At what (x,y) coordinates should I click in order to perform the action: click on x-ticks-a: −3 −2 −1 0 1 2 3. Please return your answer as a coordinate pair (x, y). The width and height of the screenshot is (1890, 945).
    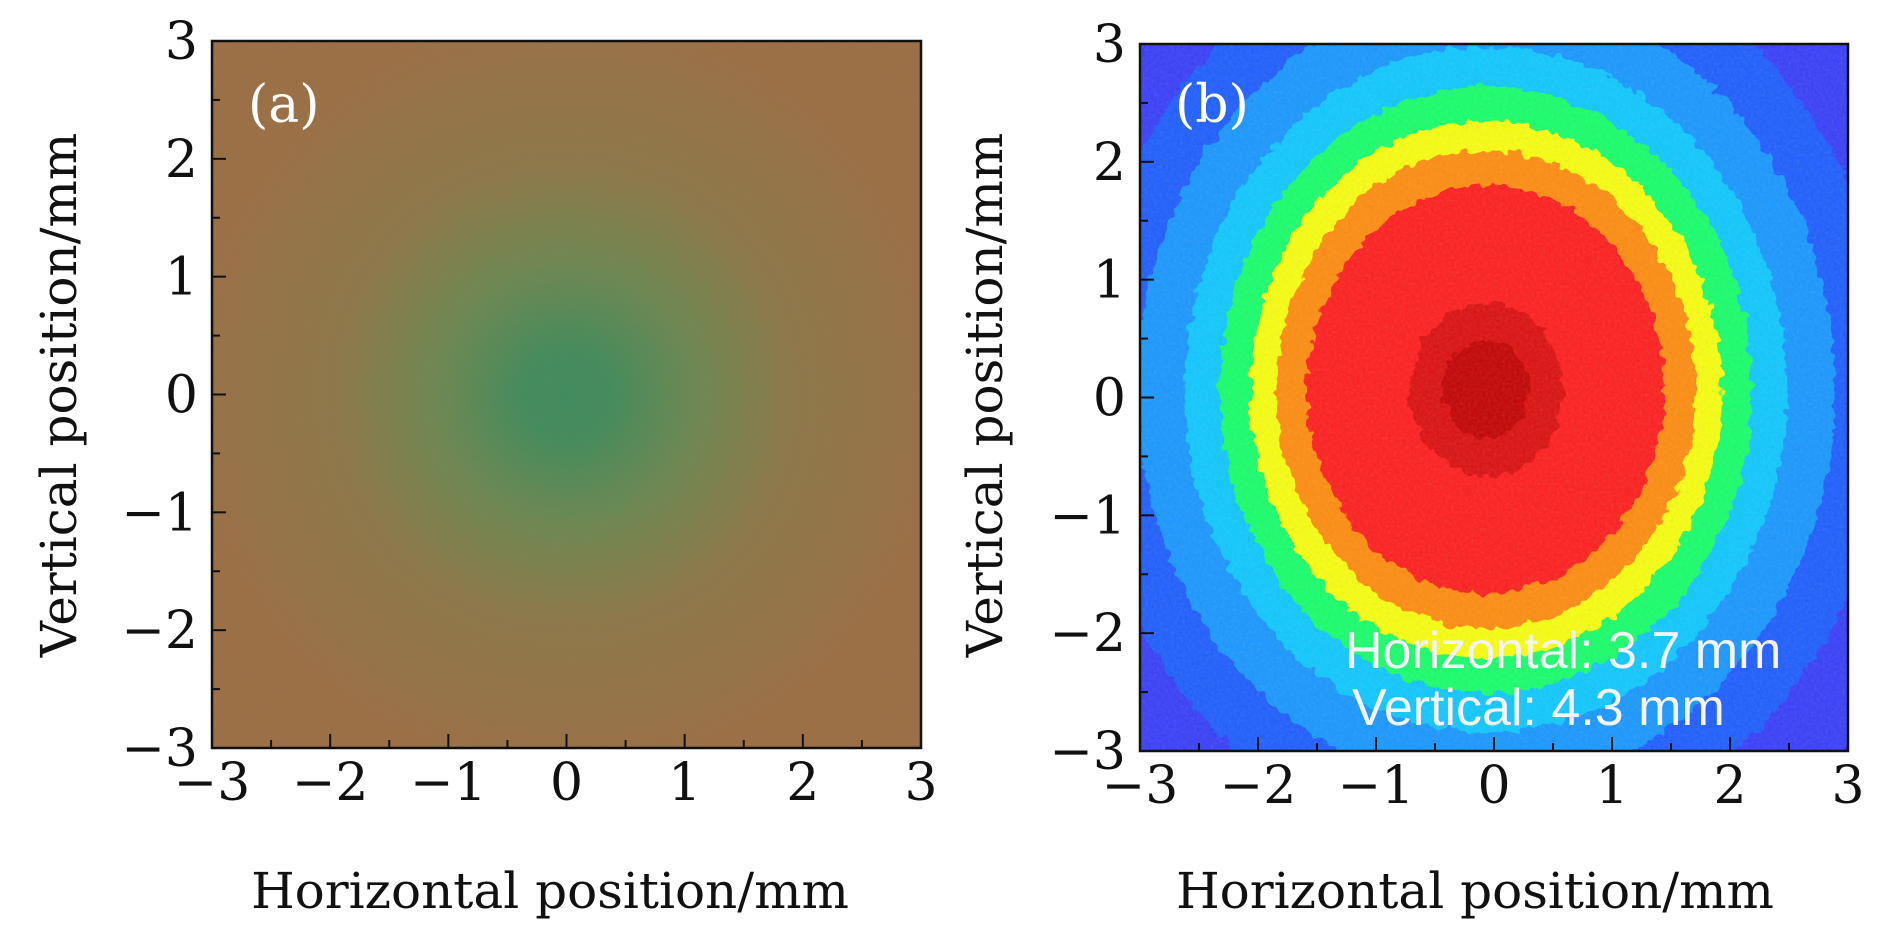
    Looking at the image, I should click on (556, 773).